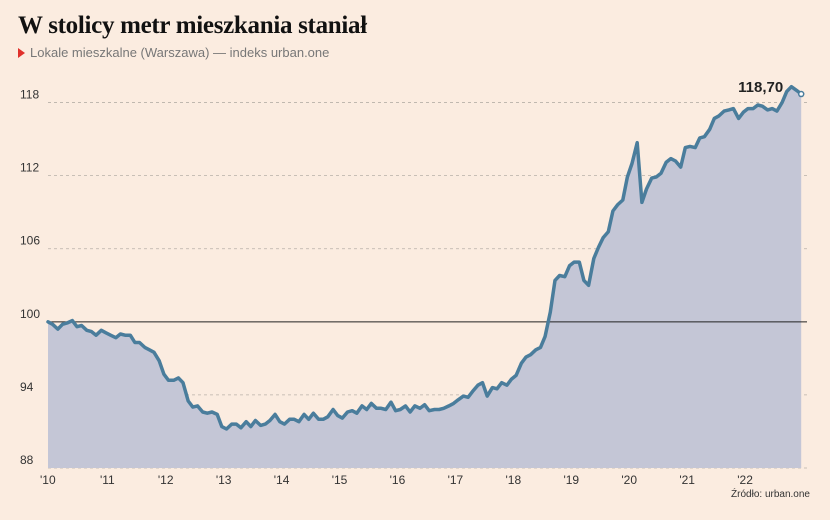  I want to click on x-tick-label: '22, so click(745, 480).